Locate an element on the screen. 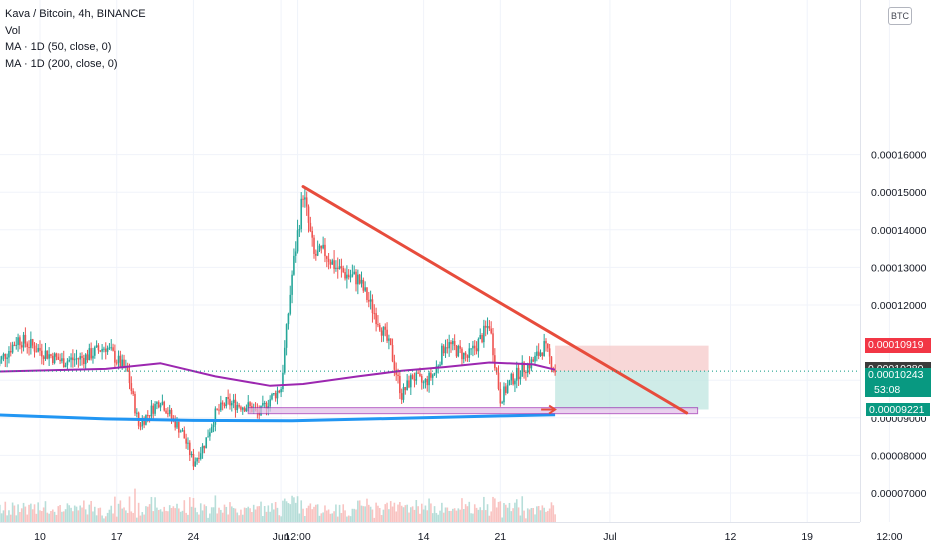 This screenshot has height=550, width=932. volume-indicator-label: Vol is located at coordinates (13, 30).